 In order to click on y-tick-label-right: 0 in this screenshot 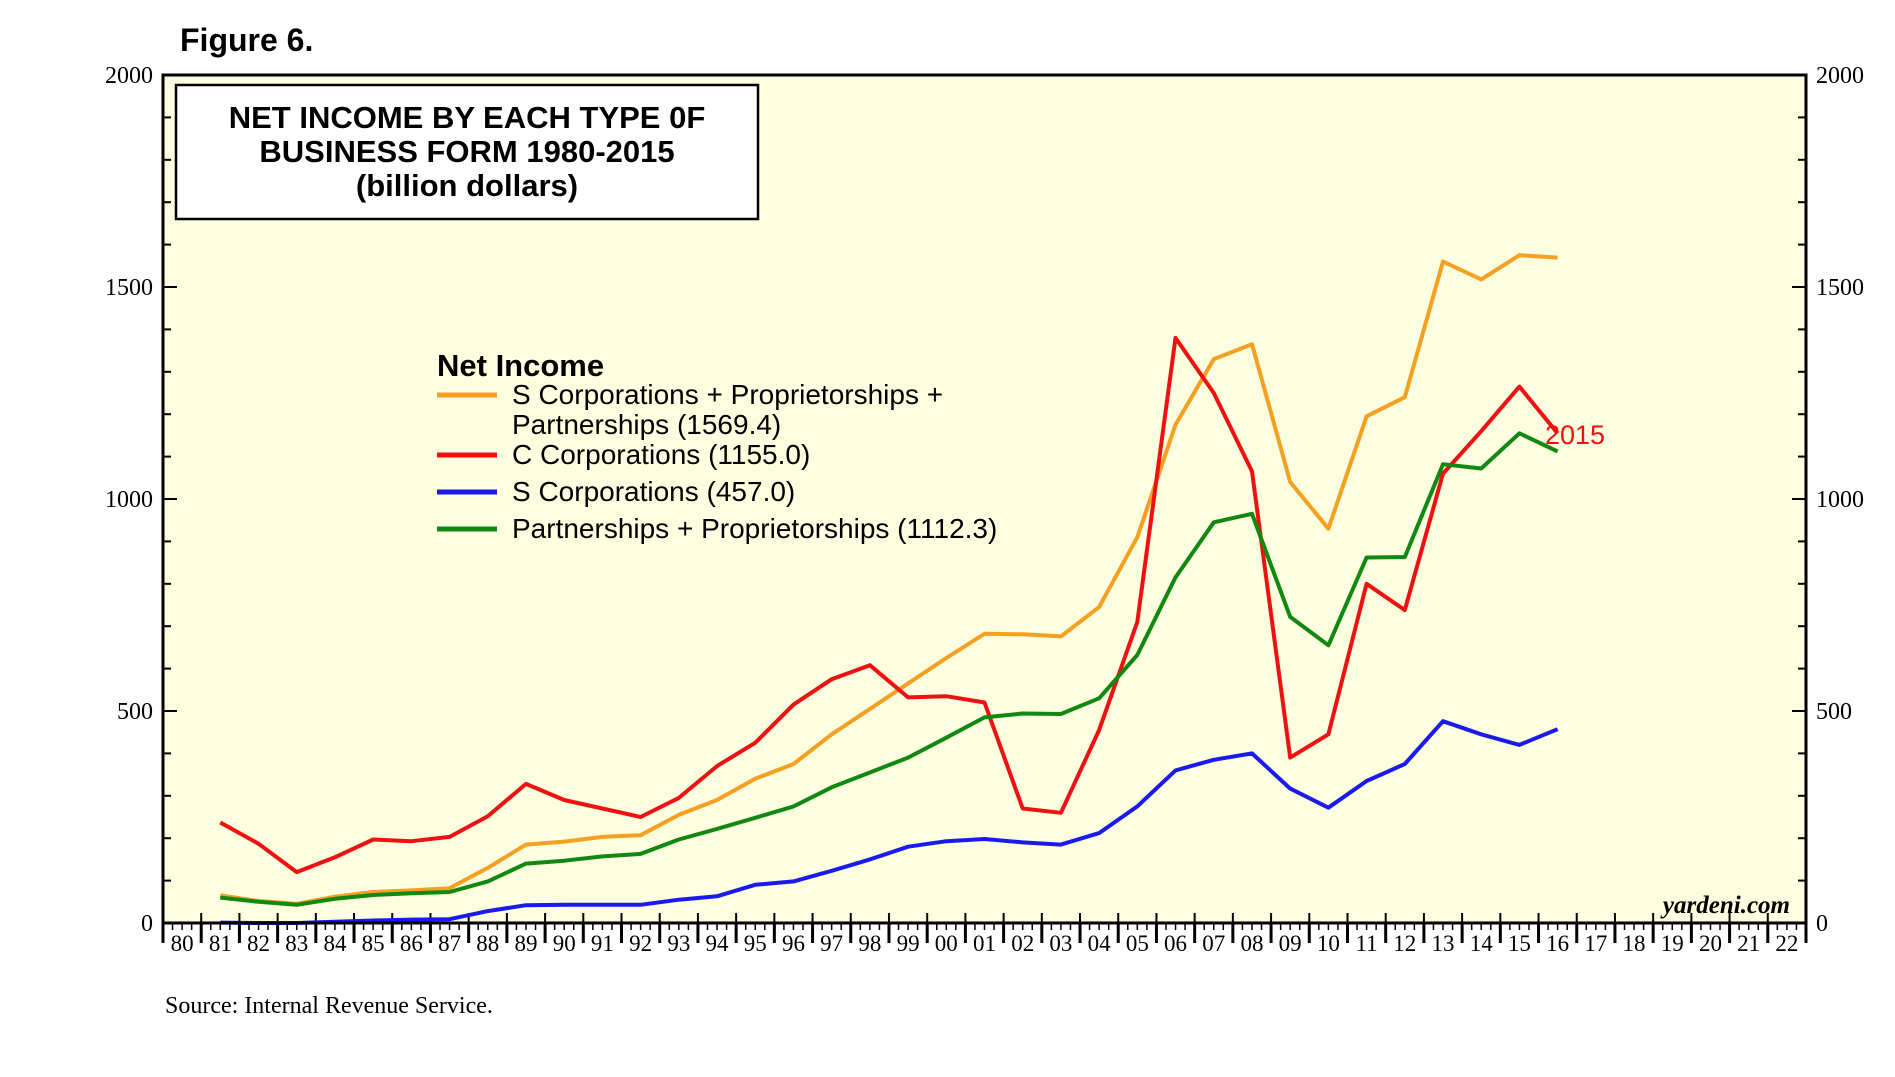, I will do `click(1822, 924)`.